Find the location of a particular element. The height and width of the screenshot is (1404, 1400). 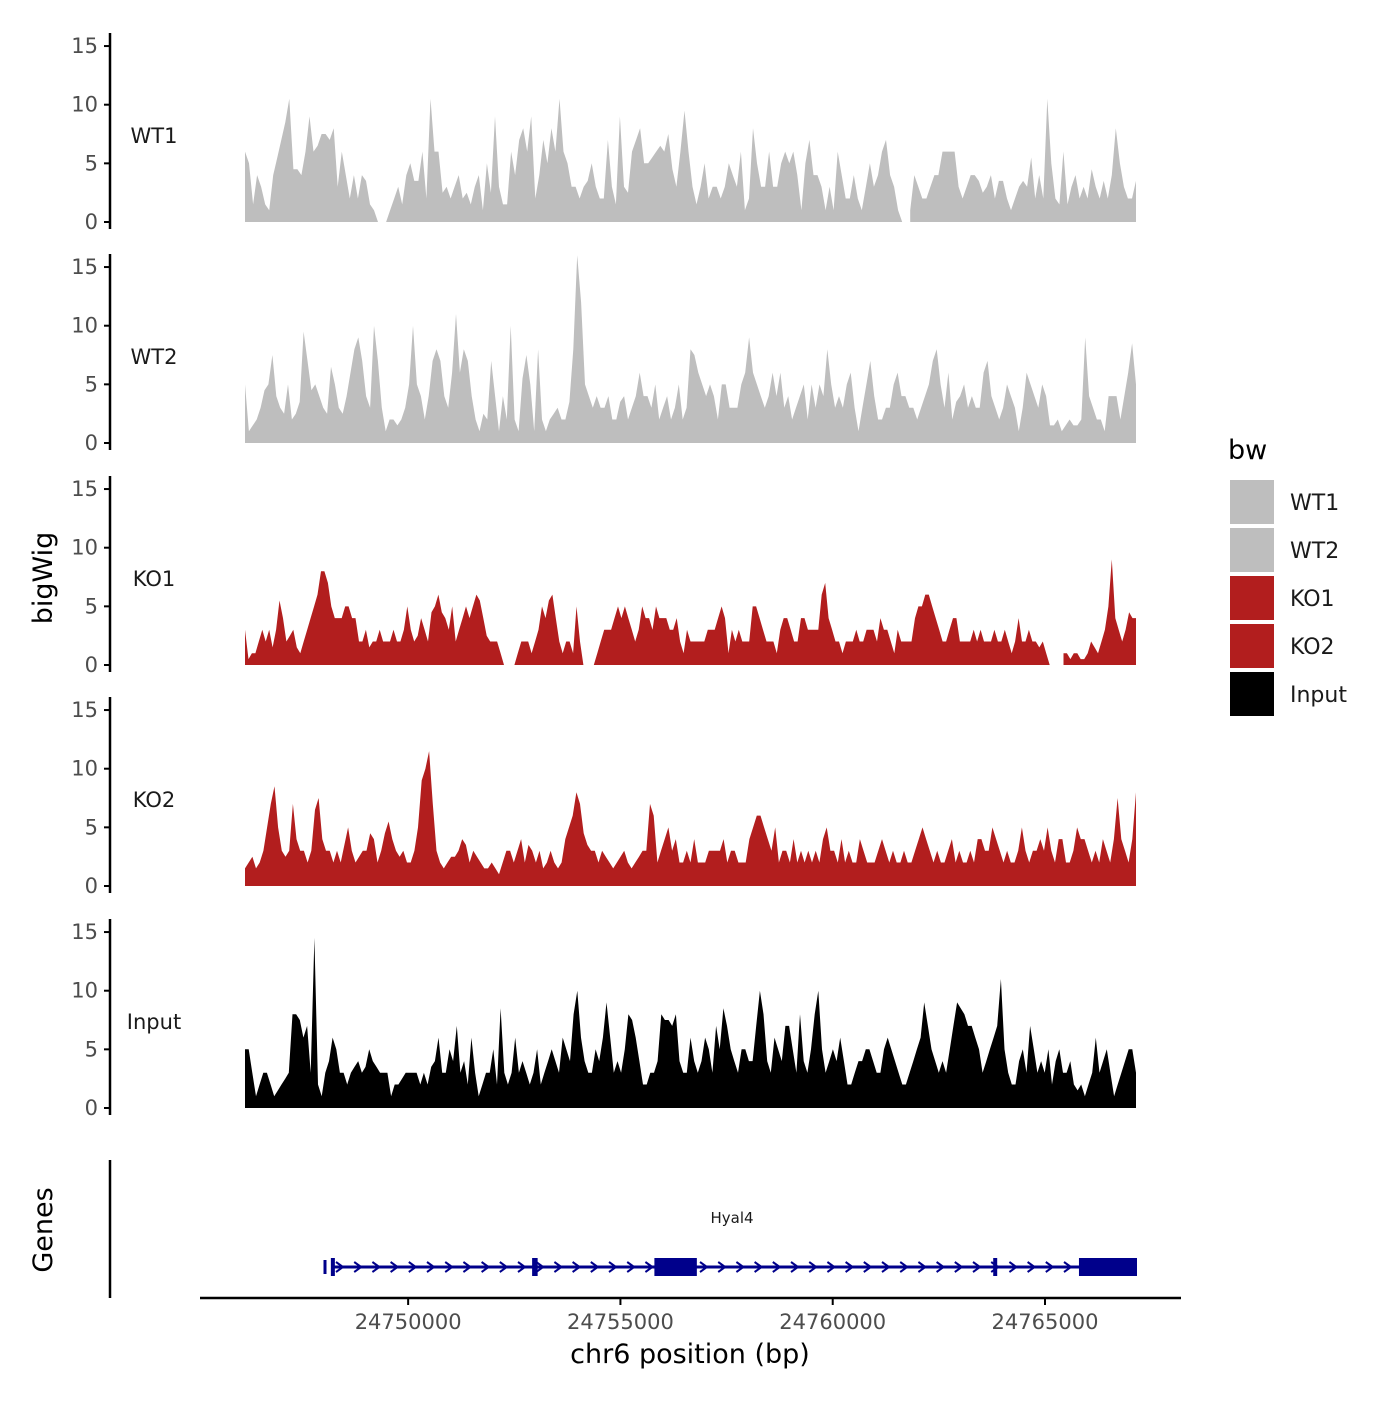

legend-swatch-input is located at coordinates (1252, 694).